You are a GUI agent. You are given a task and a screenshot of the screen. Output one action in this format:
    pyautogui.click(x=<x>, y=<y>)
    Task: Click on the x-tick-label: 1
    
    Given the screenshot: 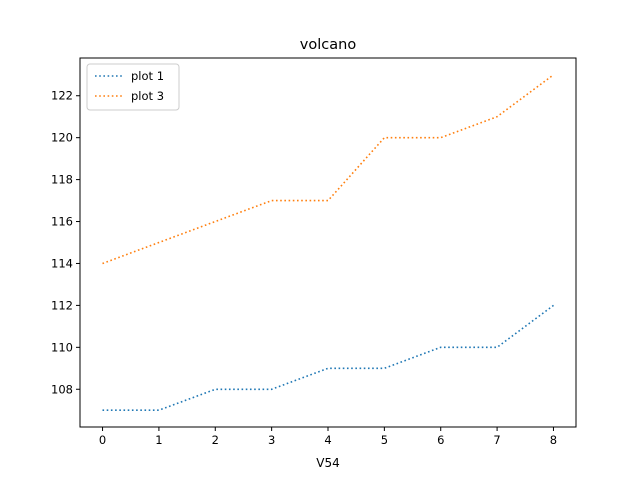 What is the action you would take?
    pyautogui.click(x=158, y=440)
    